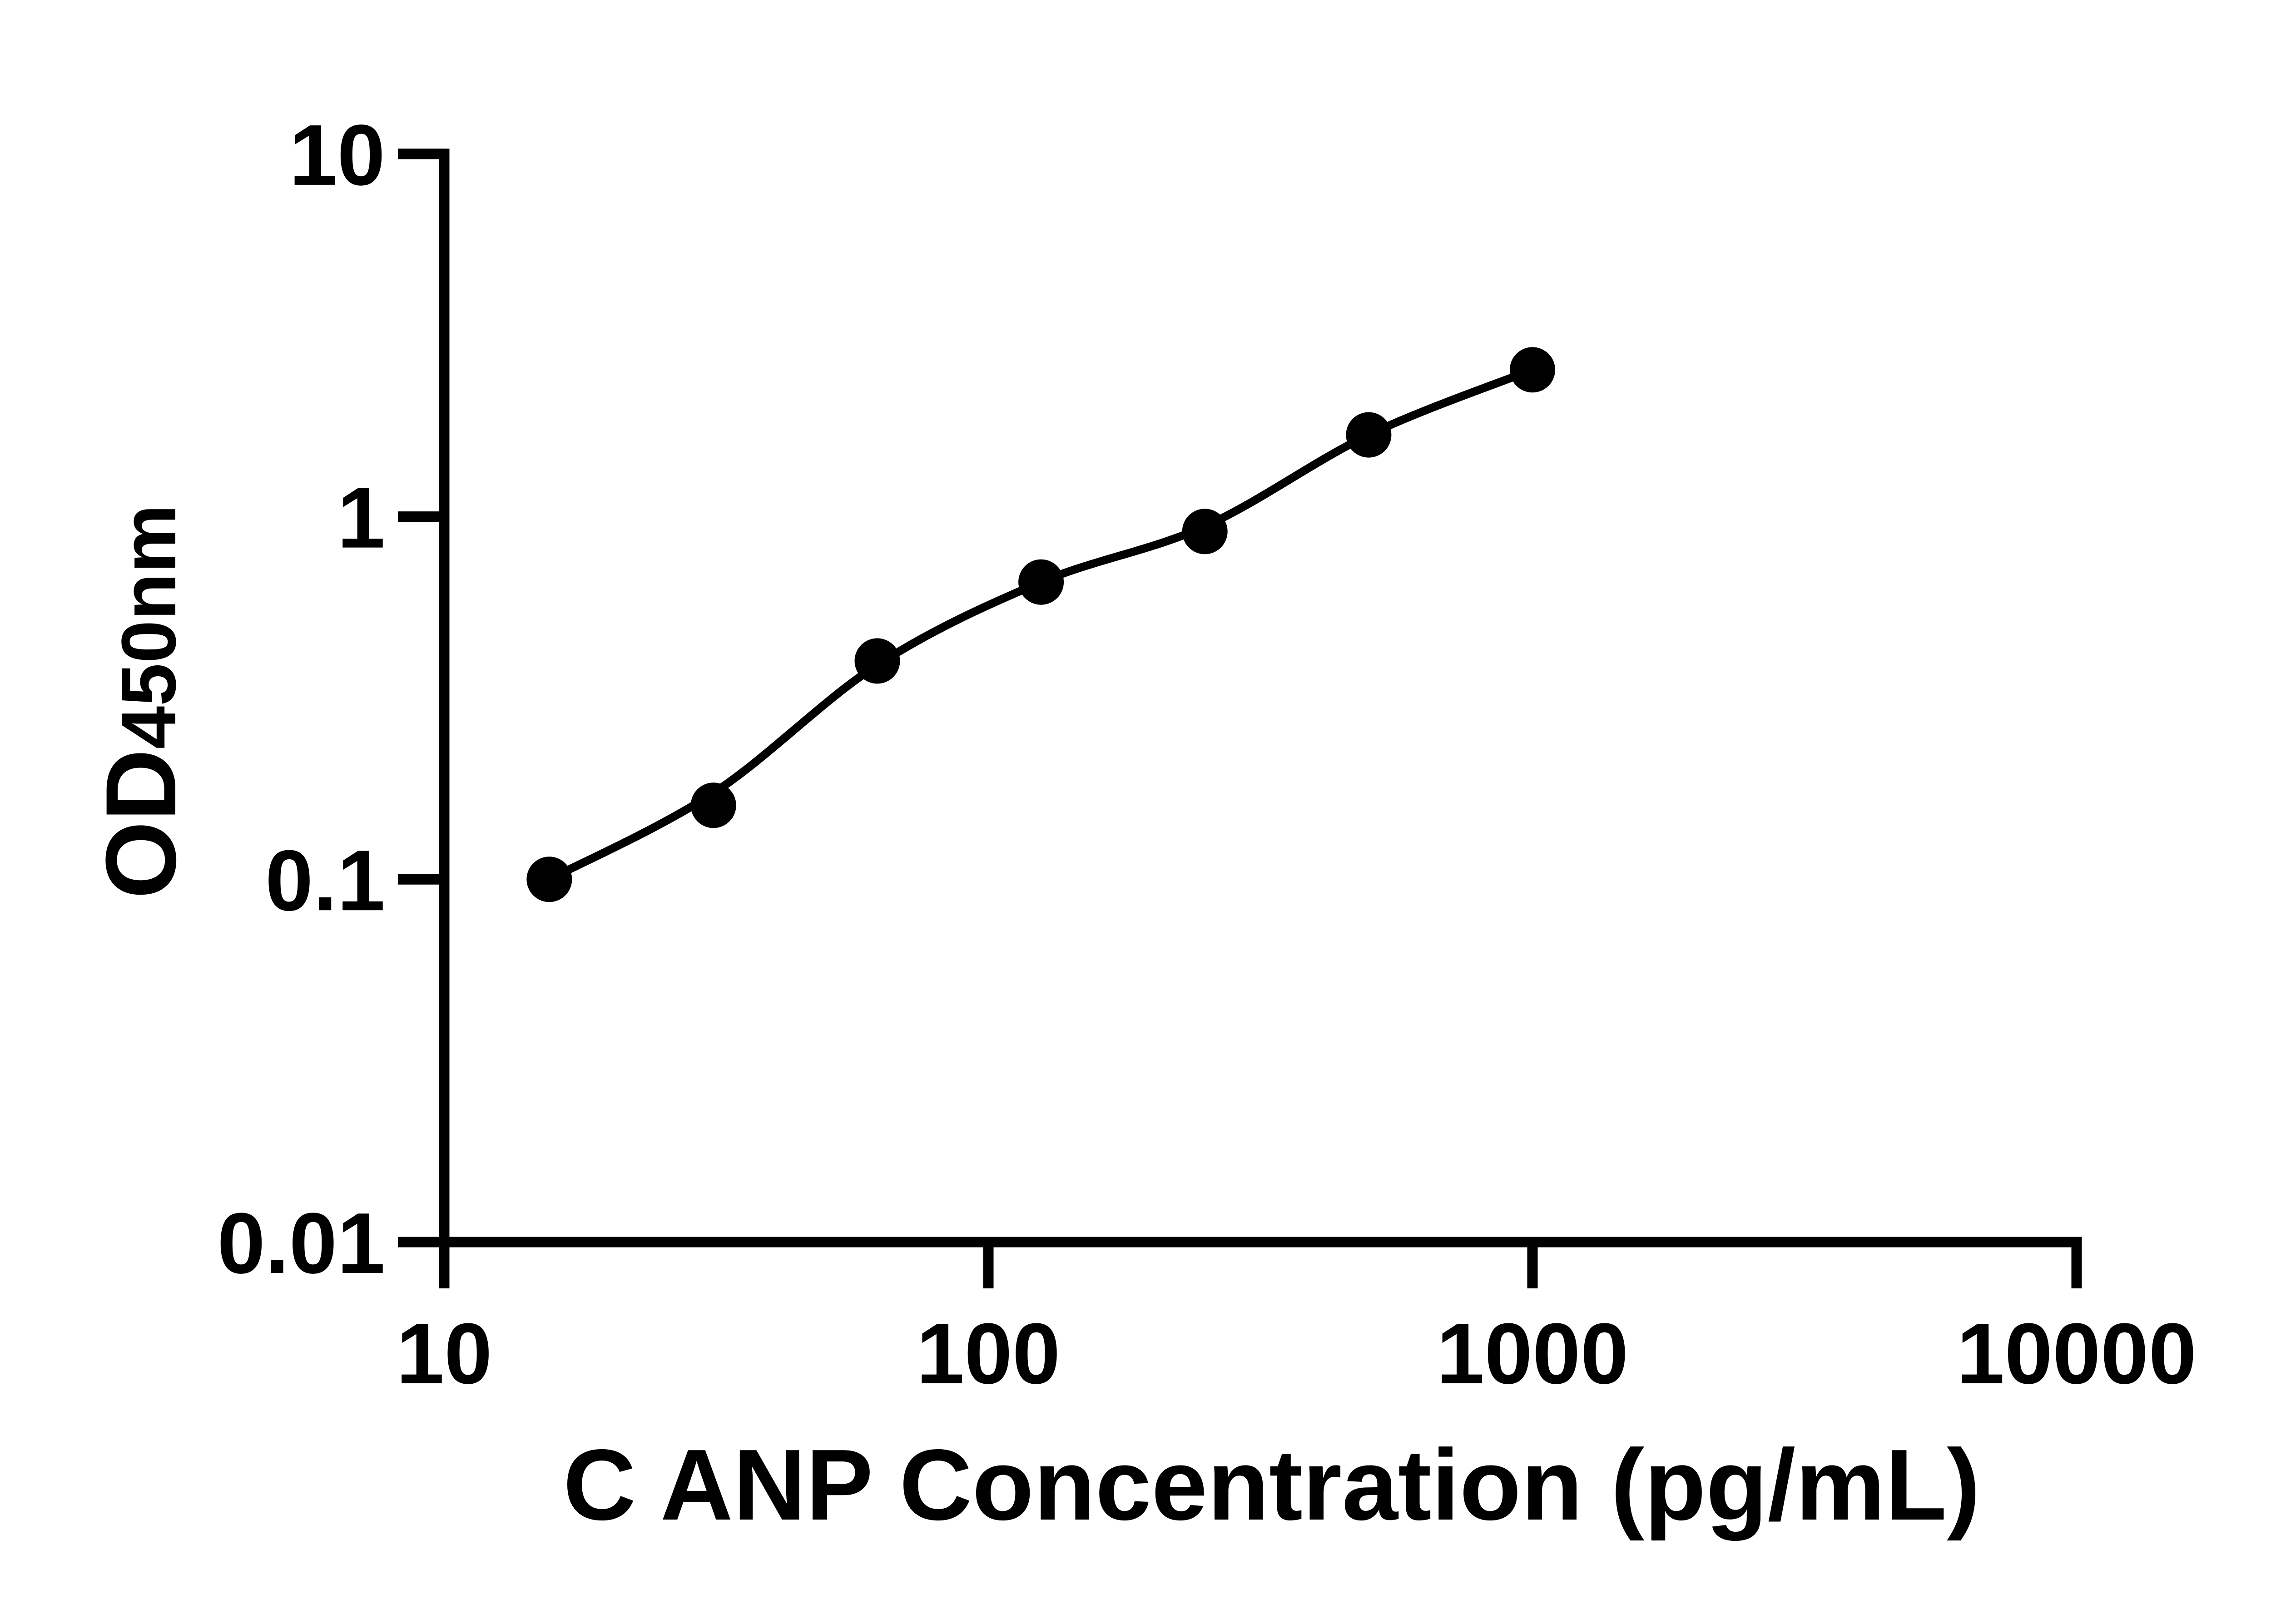 This screenshot has width=2271, height=1624. What do you see at coordinates (549, 879) in the screenshot?
I see `data-point-15.6` at bounding box center [549, 879].